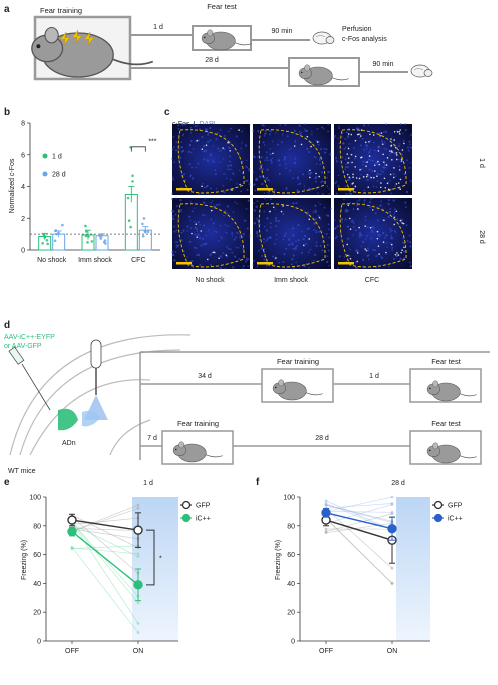 Image resolution: width=498 pixels, height=685 pixels. I want to click on fear-training-label-d-bottom: Fear training, so click(198, 423).